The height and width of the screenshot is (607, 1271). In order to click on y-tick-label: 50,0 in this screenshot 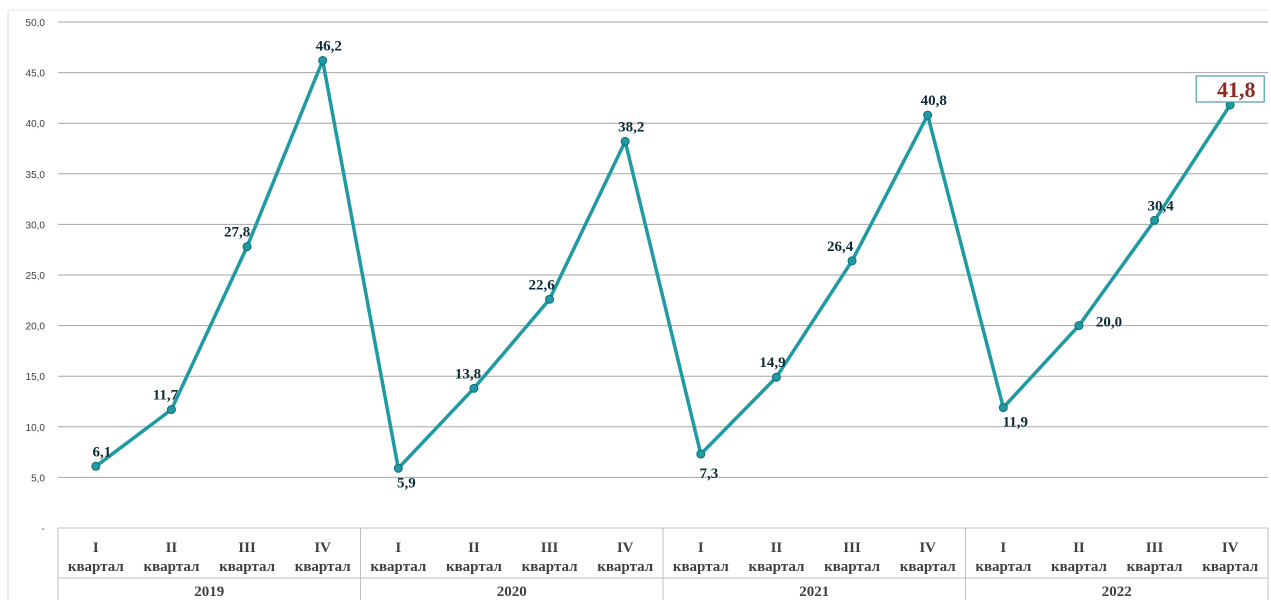, I will do `click(36, 23)`.